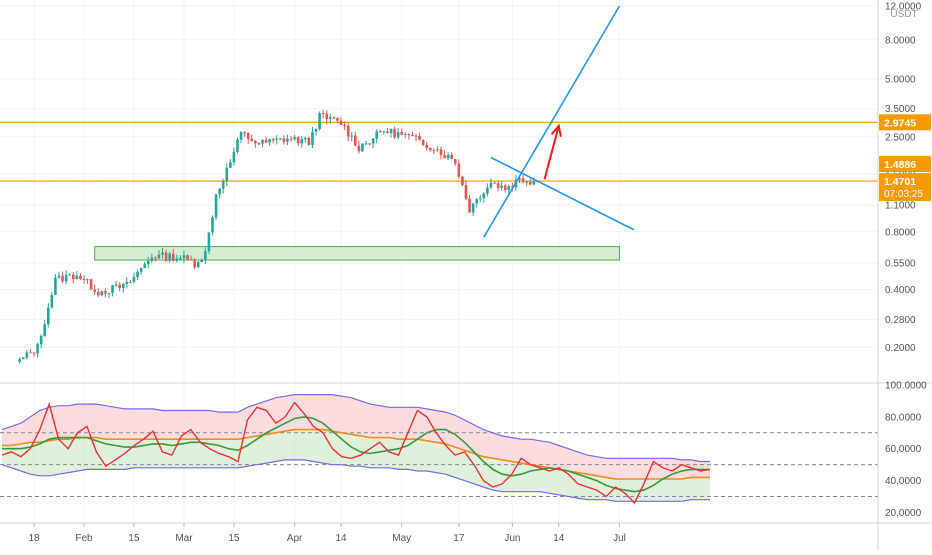 The height and width of the screenshot is (555, 932). I want to click on time-tick-label: Feb, so click(84, 538).